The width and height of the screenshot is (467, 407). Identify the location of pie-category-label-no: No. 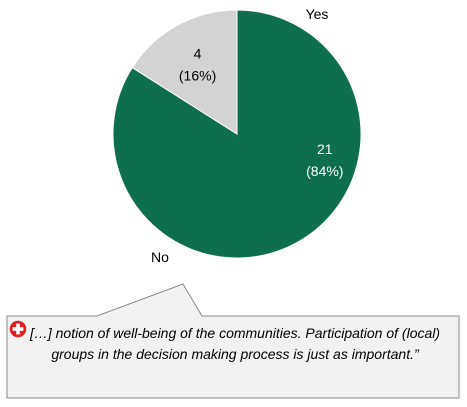
(160, 257).